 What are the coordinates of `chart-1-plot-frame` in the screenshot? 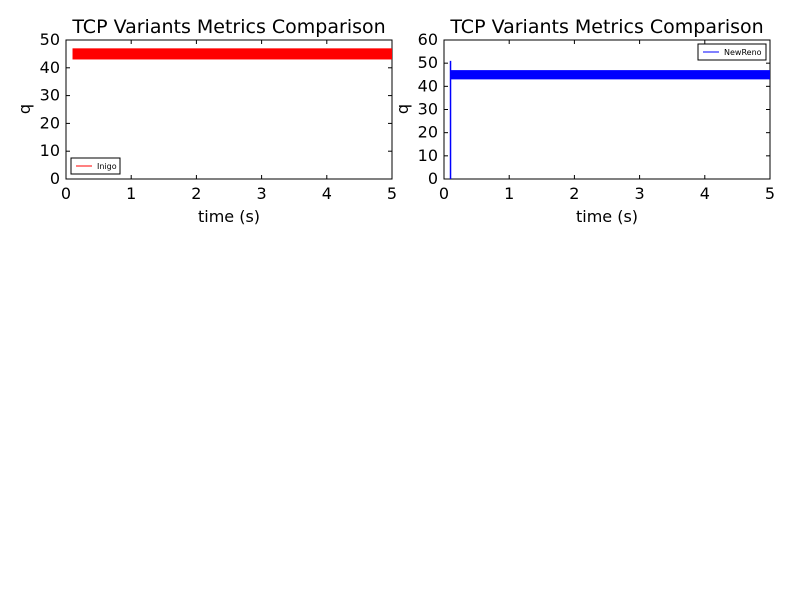 It's located at (229, 109).